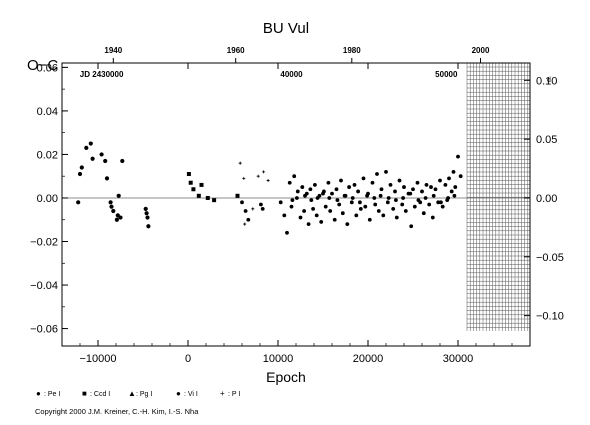  What do you see at coordinates (458, 359) in the screenshot?
I see `x-tick-label: 30000` at bounding box center [458, 359].